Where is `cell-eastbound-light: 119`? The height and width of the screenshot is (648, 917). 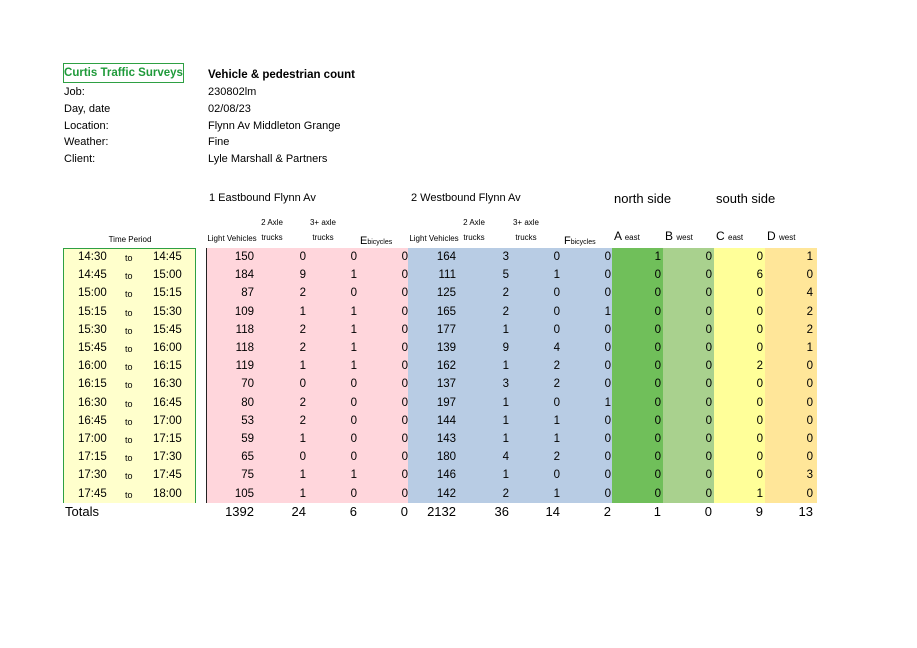 cell-eastbound-light: 119 is located at coordinates (244, 366).